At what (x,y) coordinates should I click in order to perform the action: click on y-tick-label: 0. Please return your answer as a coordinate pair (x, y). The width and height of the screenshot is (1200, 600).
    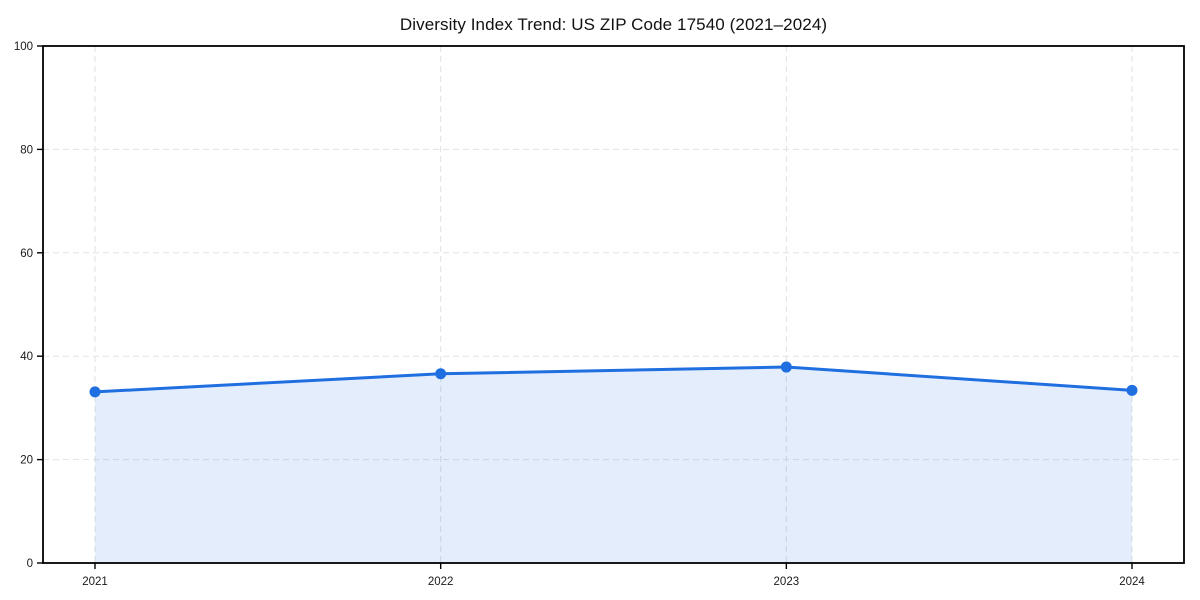
    Looking at the image, I should click on (30, 564).